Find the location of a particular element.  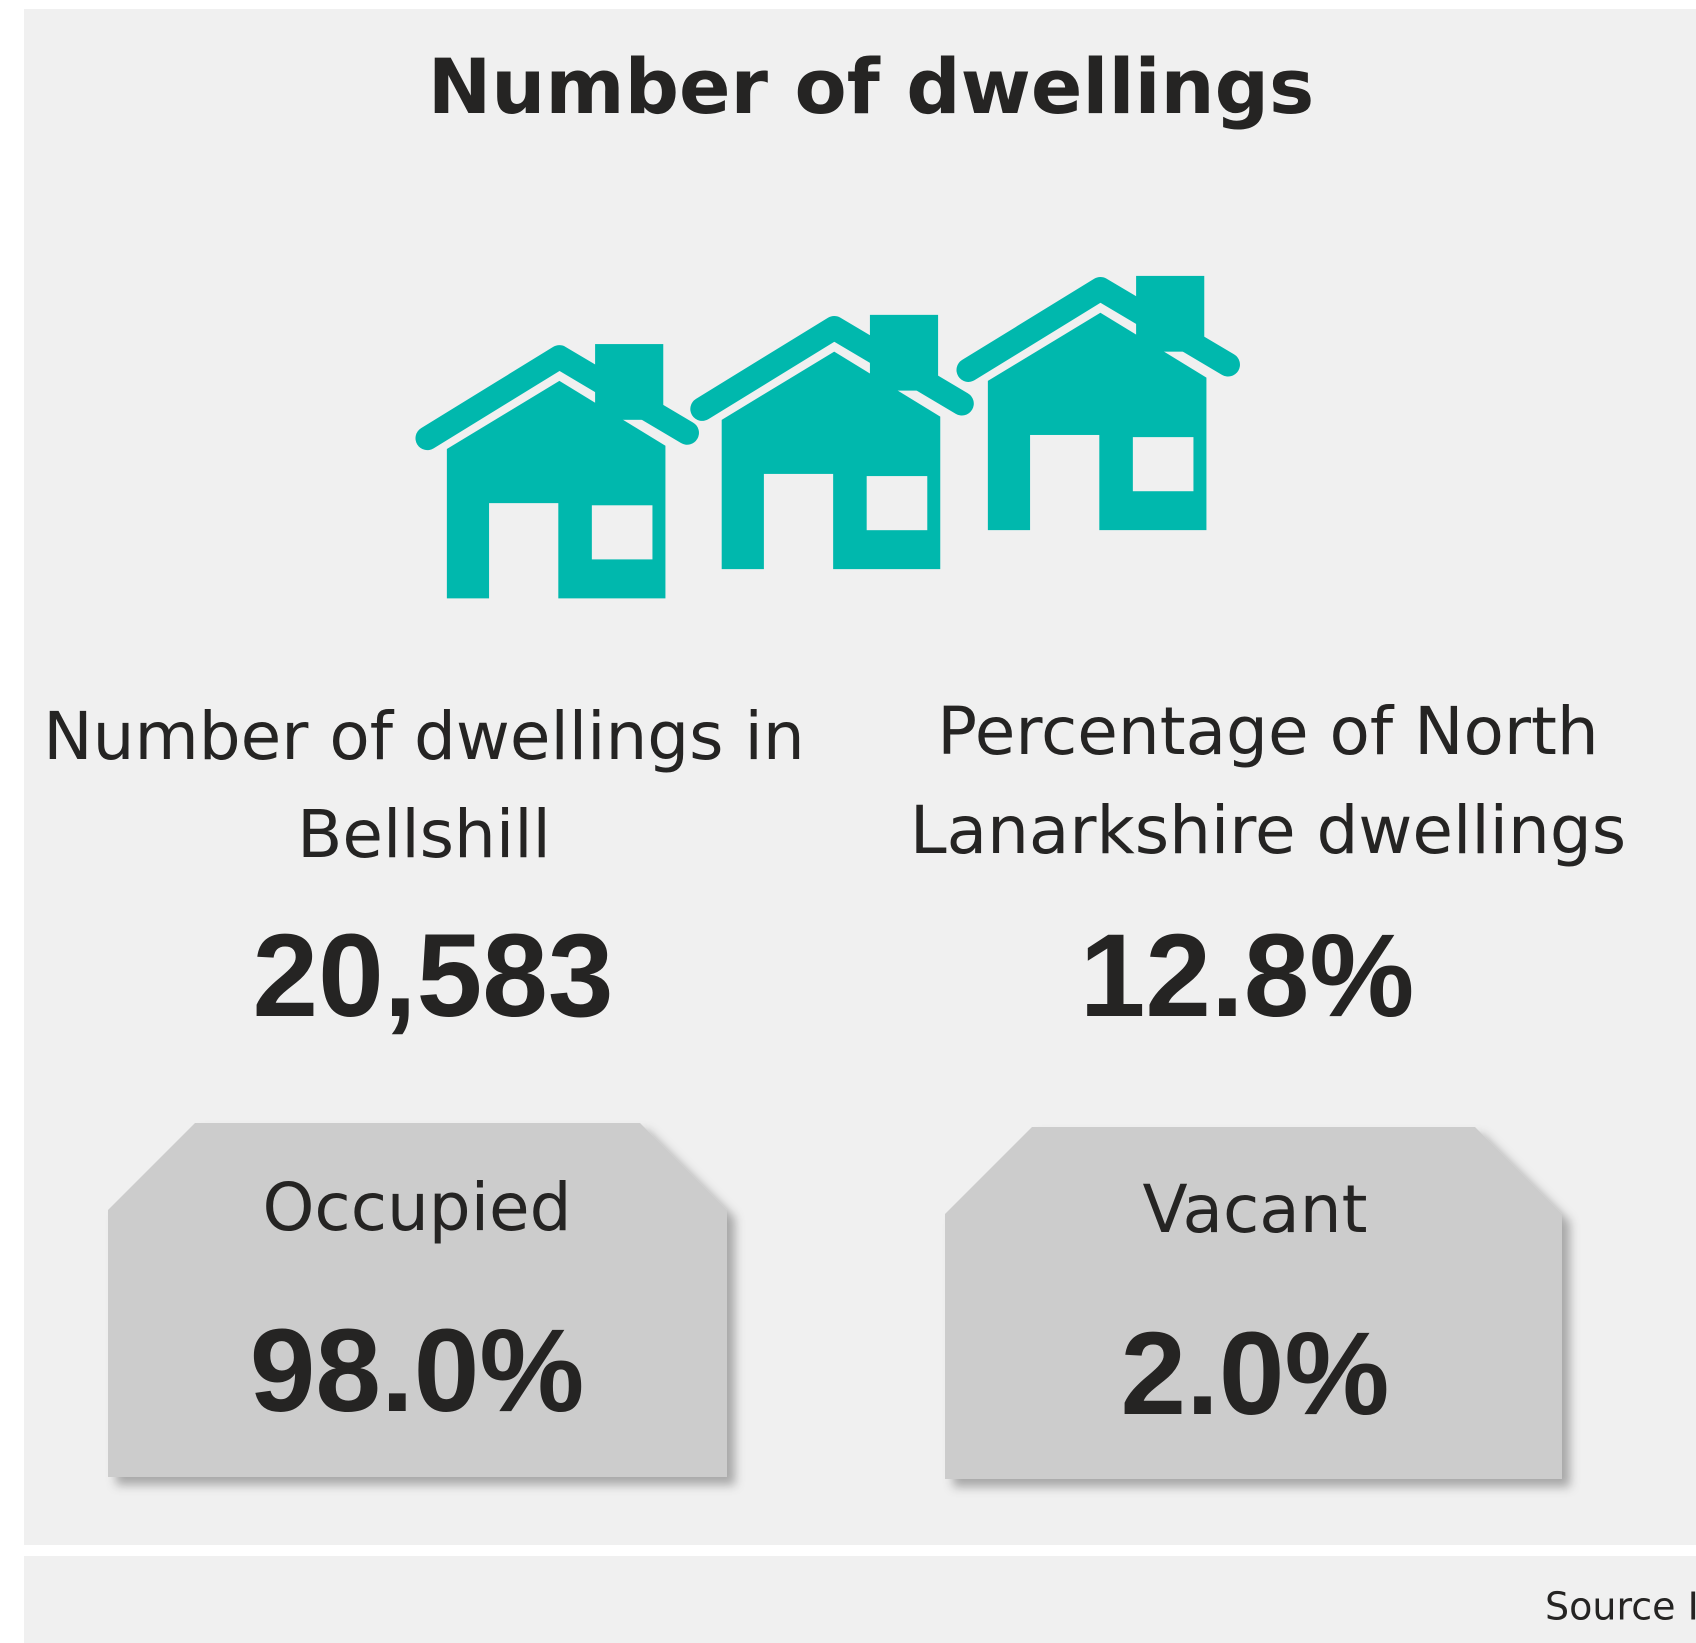

footer-panel is located at coordinates (860, 1599).